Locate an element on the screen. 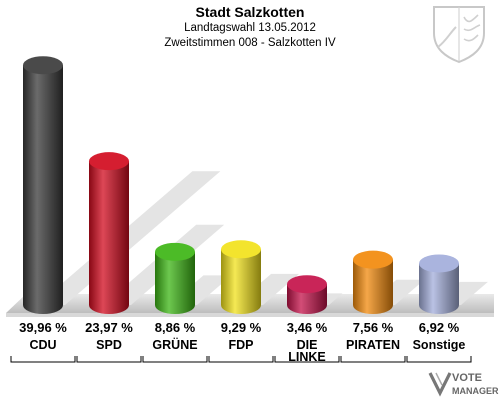  value-label: 9,29 % is located at coordinates (241, 327).